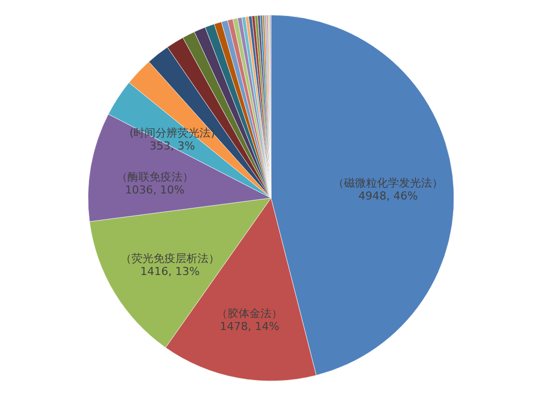 The image size is (540, 397). I want to click on data-label: 353, 3%, so click(172, 145).